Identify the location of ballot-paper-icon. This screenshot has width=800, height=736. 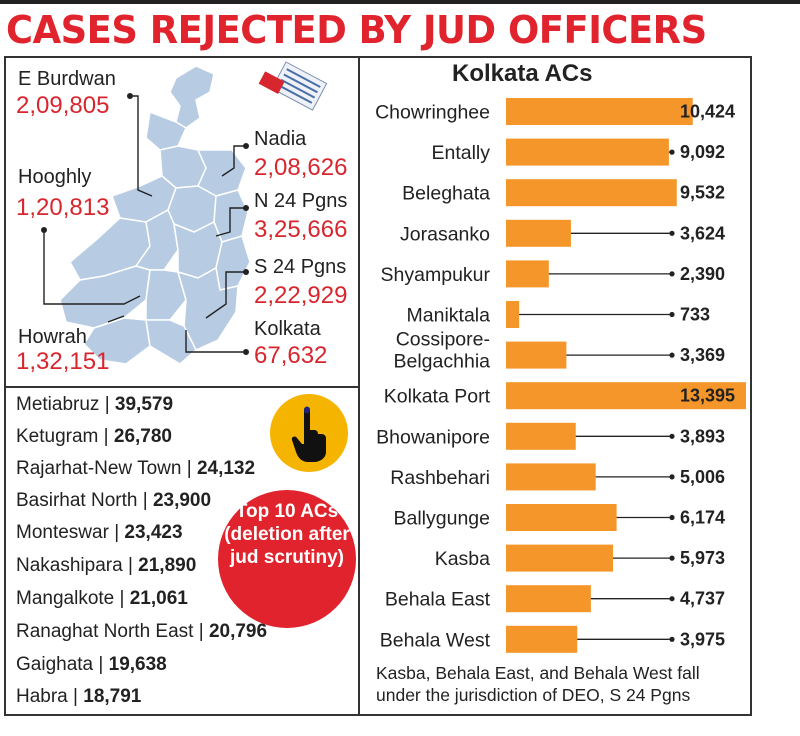
(293, 86).